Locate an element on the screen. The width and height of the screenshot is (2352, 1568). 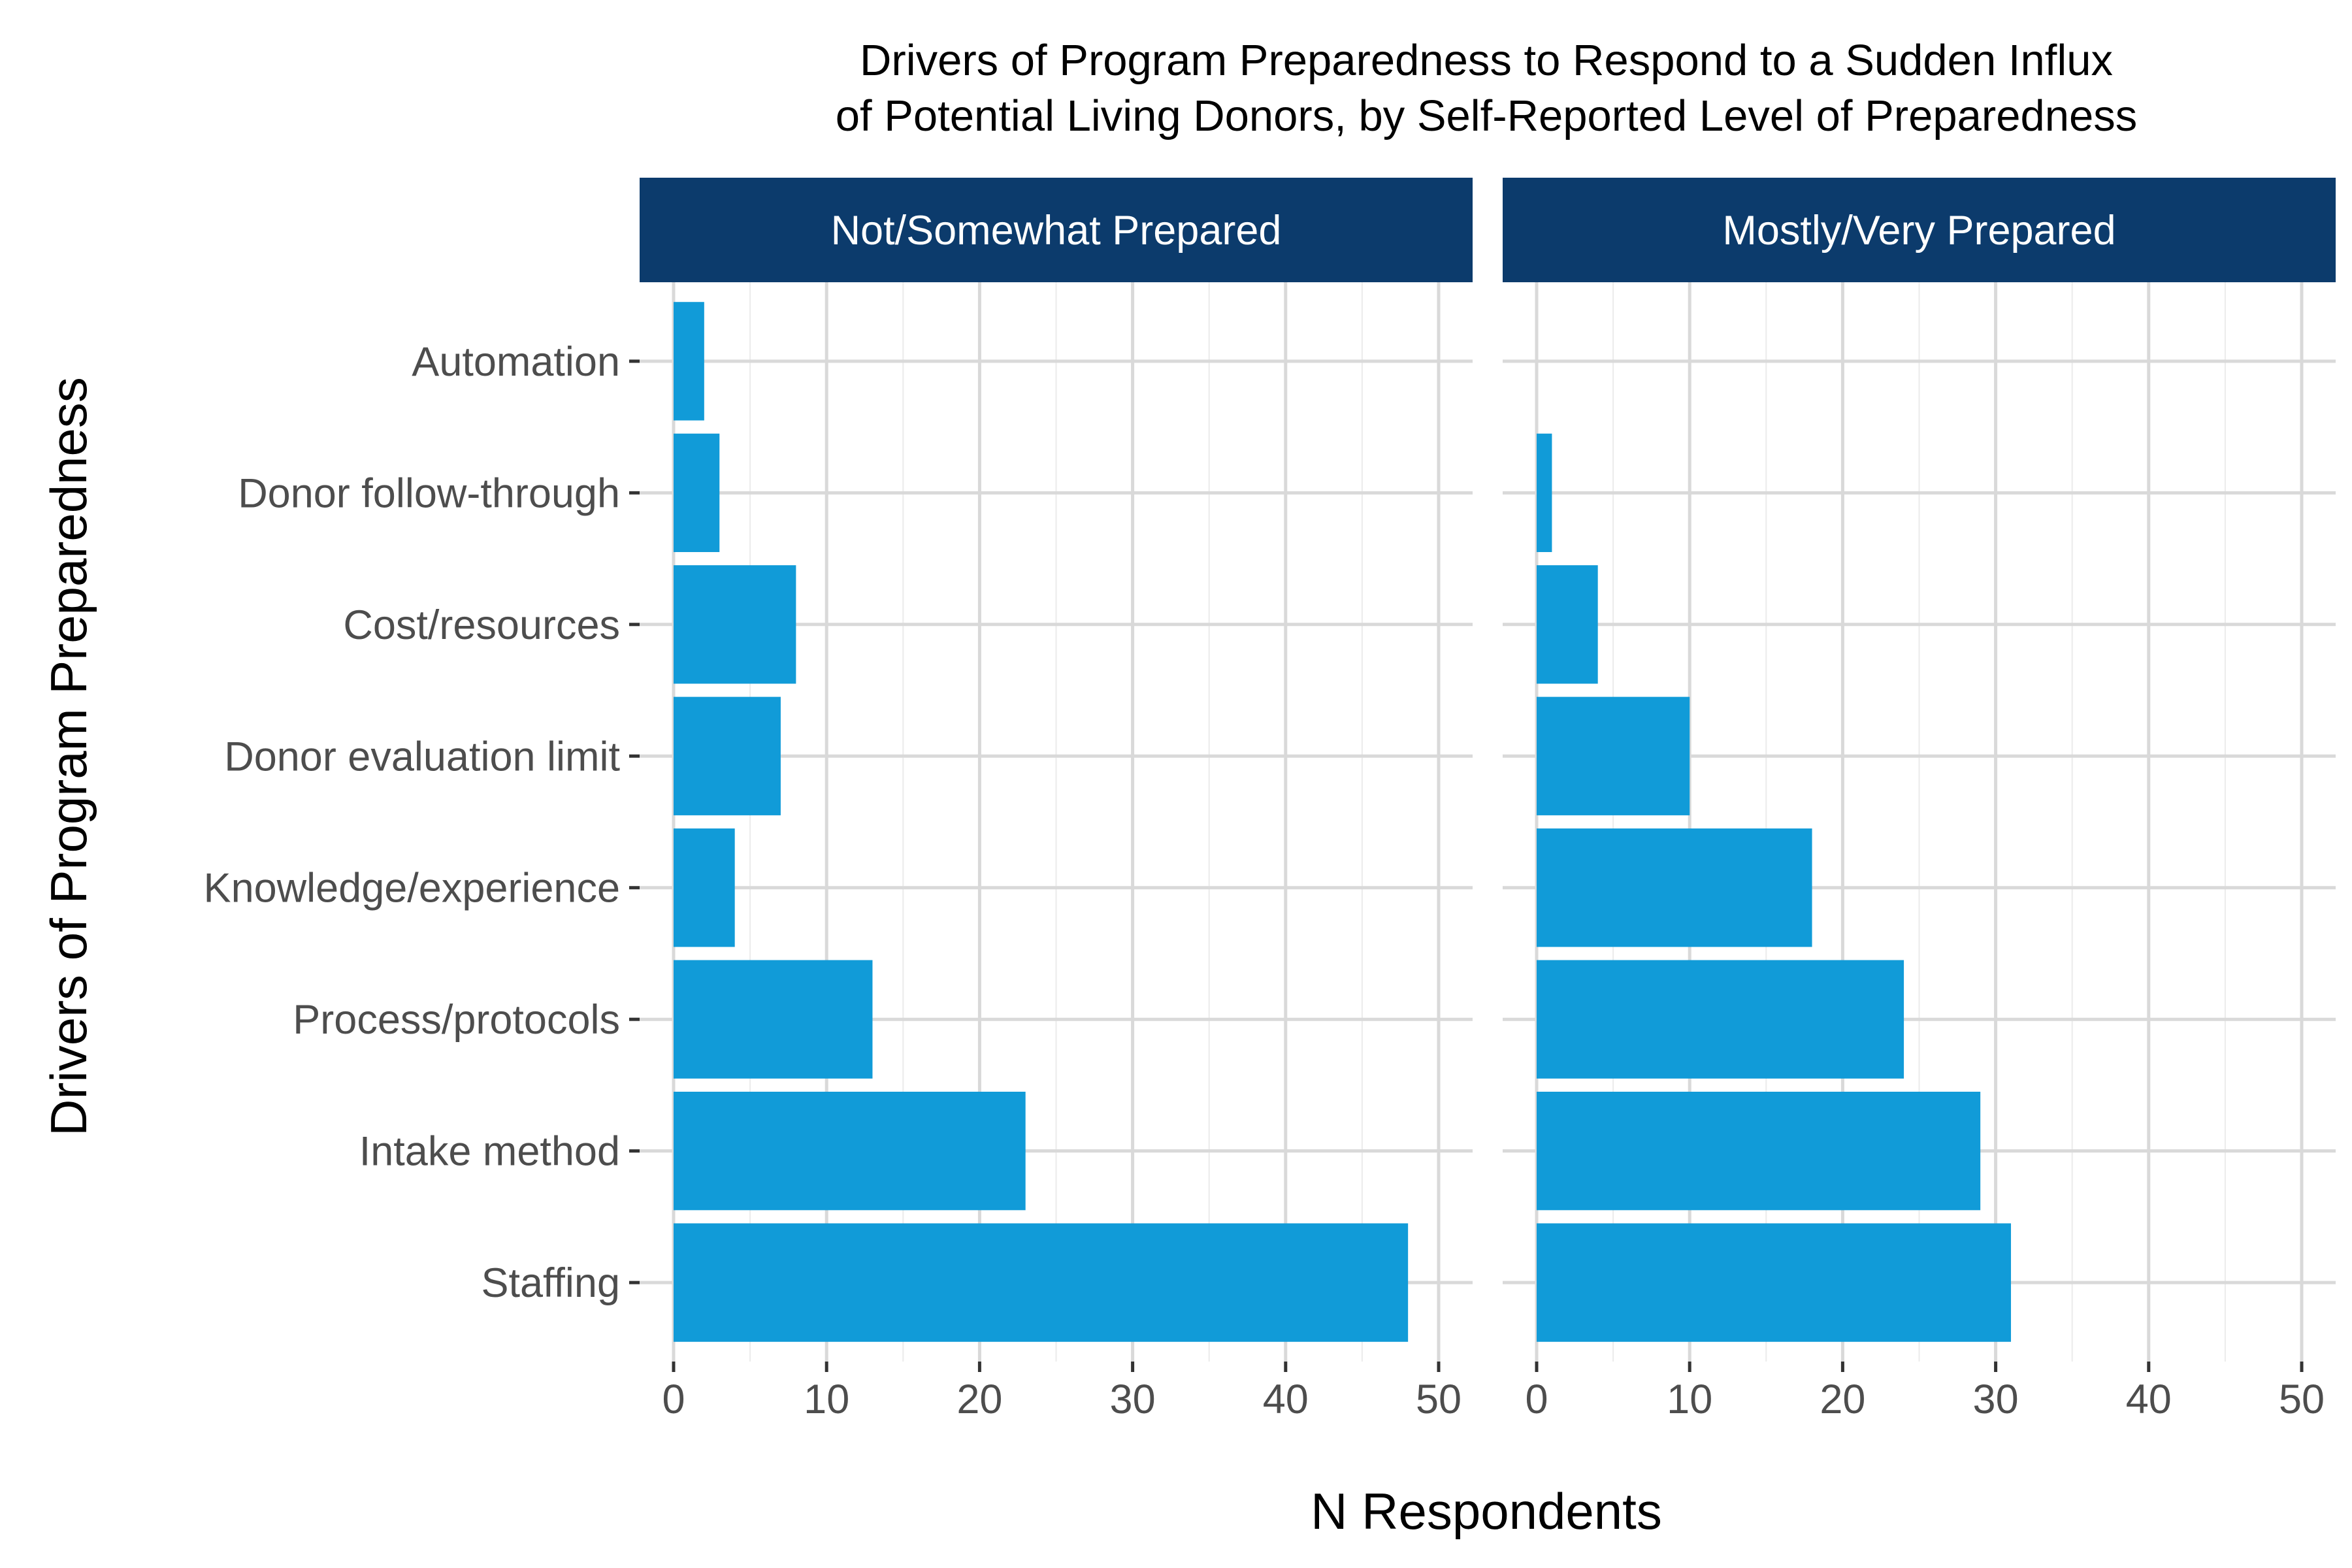
y-tick-label: Donor follow-through is located at coordinates (429, 493).